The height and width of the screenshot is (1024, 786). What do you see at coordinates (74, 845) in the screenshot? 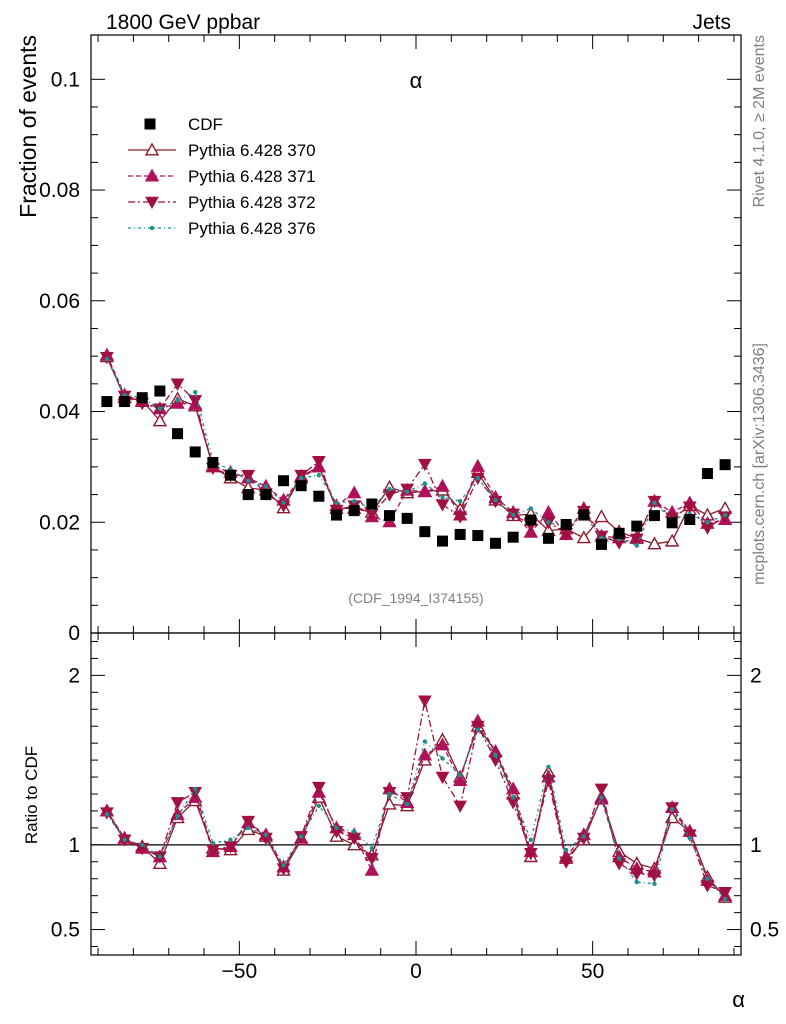
I see `ratio-tick-label: 1` at bounding box center [74, 845].